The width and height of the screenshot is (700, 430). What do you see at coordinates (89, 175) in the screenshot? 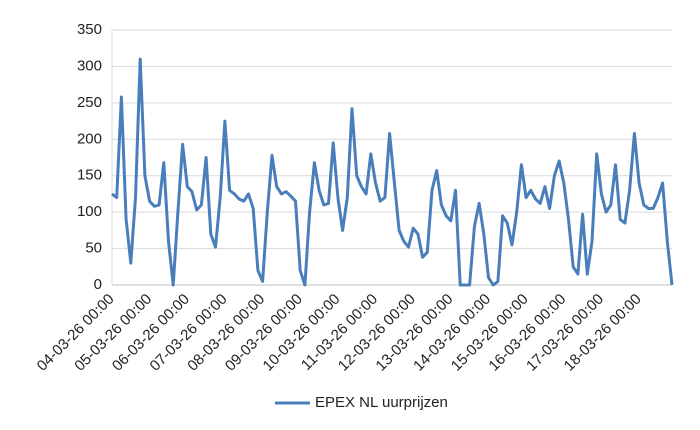
I see `y-tick-label: 150` at bounding box center [89, 175].